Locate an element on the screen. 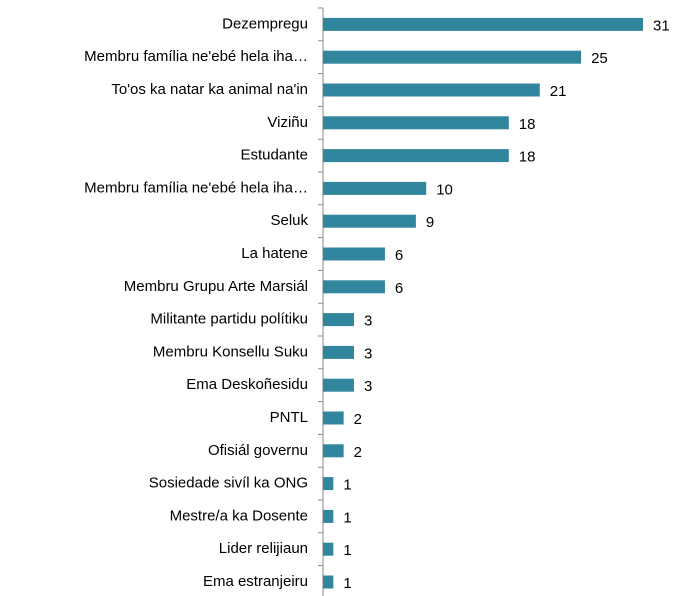  category-label: Viziñu is located at coordinates (287, 122).